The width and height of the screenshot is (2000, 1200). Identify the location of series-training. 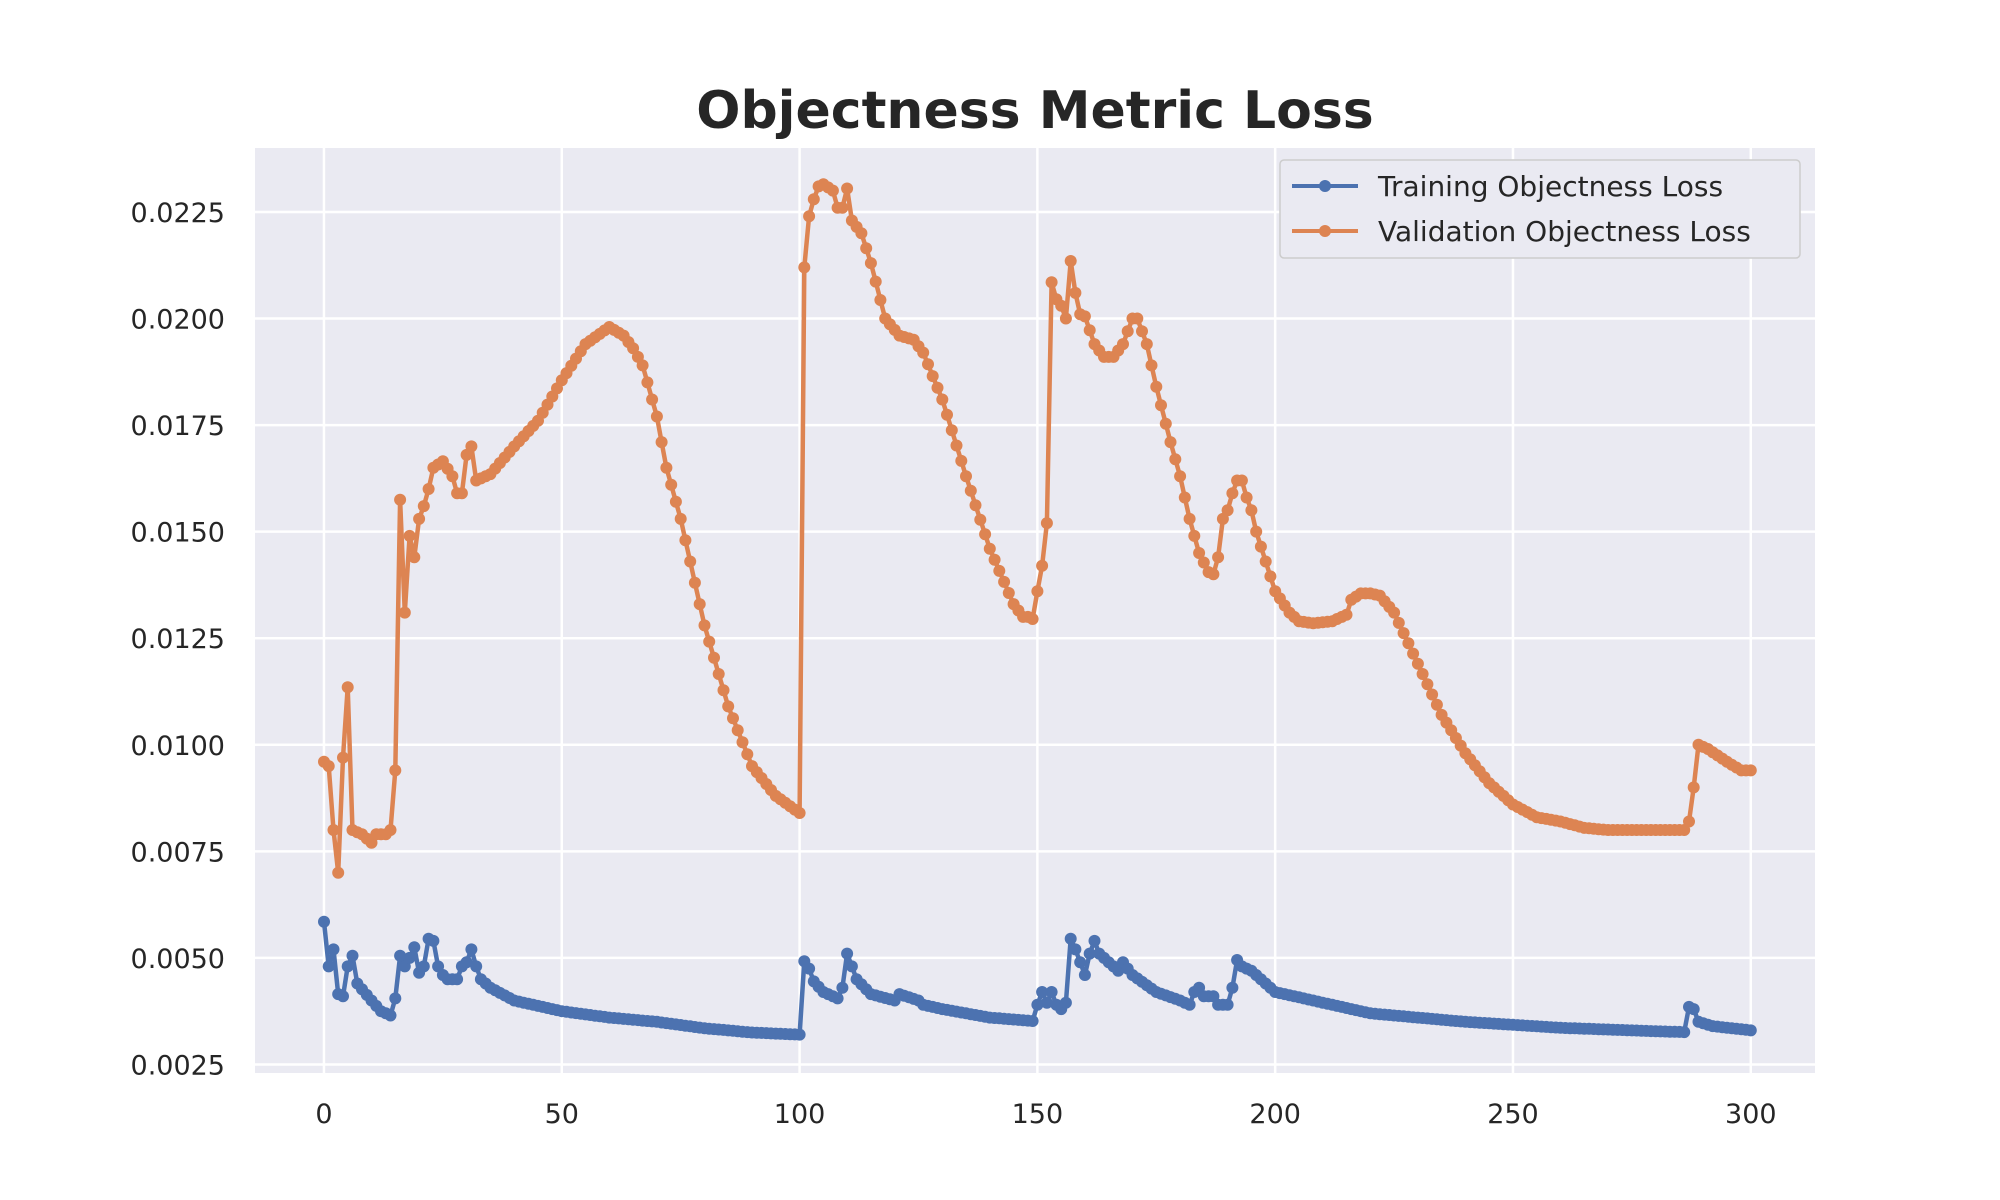
(1037, 978).